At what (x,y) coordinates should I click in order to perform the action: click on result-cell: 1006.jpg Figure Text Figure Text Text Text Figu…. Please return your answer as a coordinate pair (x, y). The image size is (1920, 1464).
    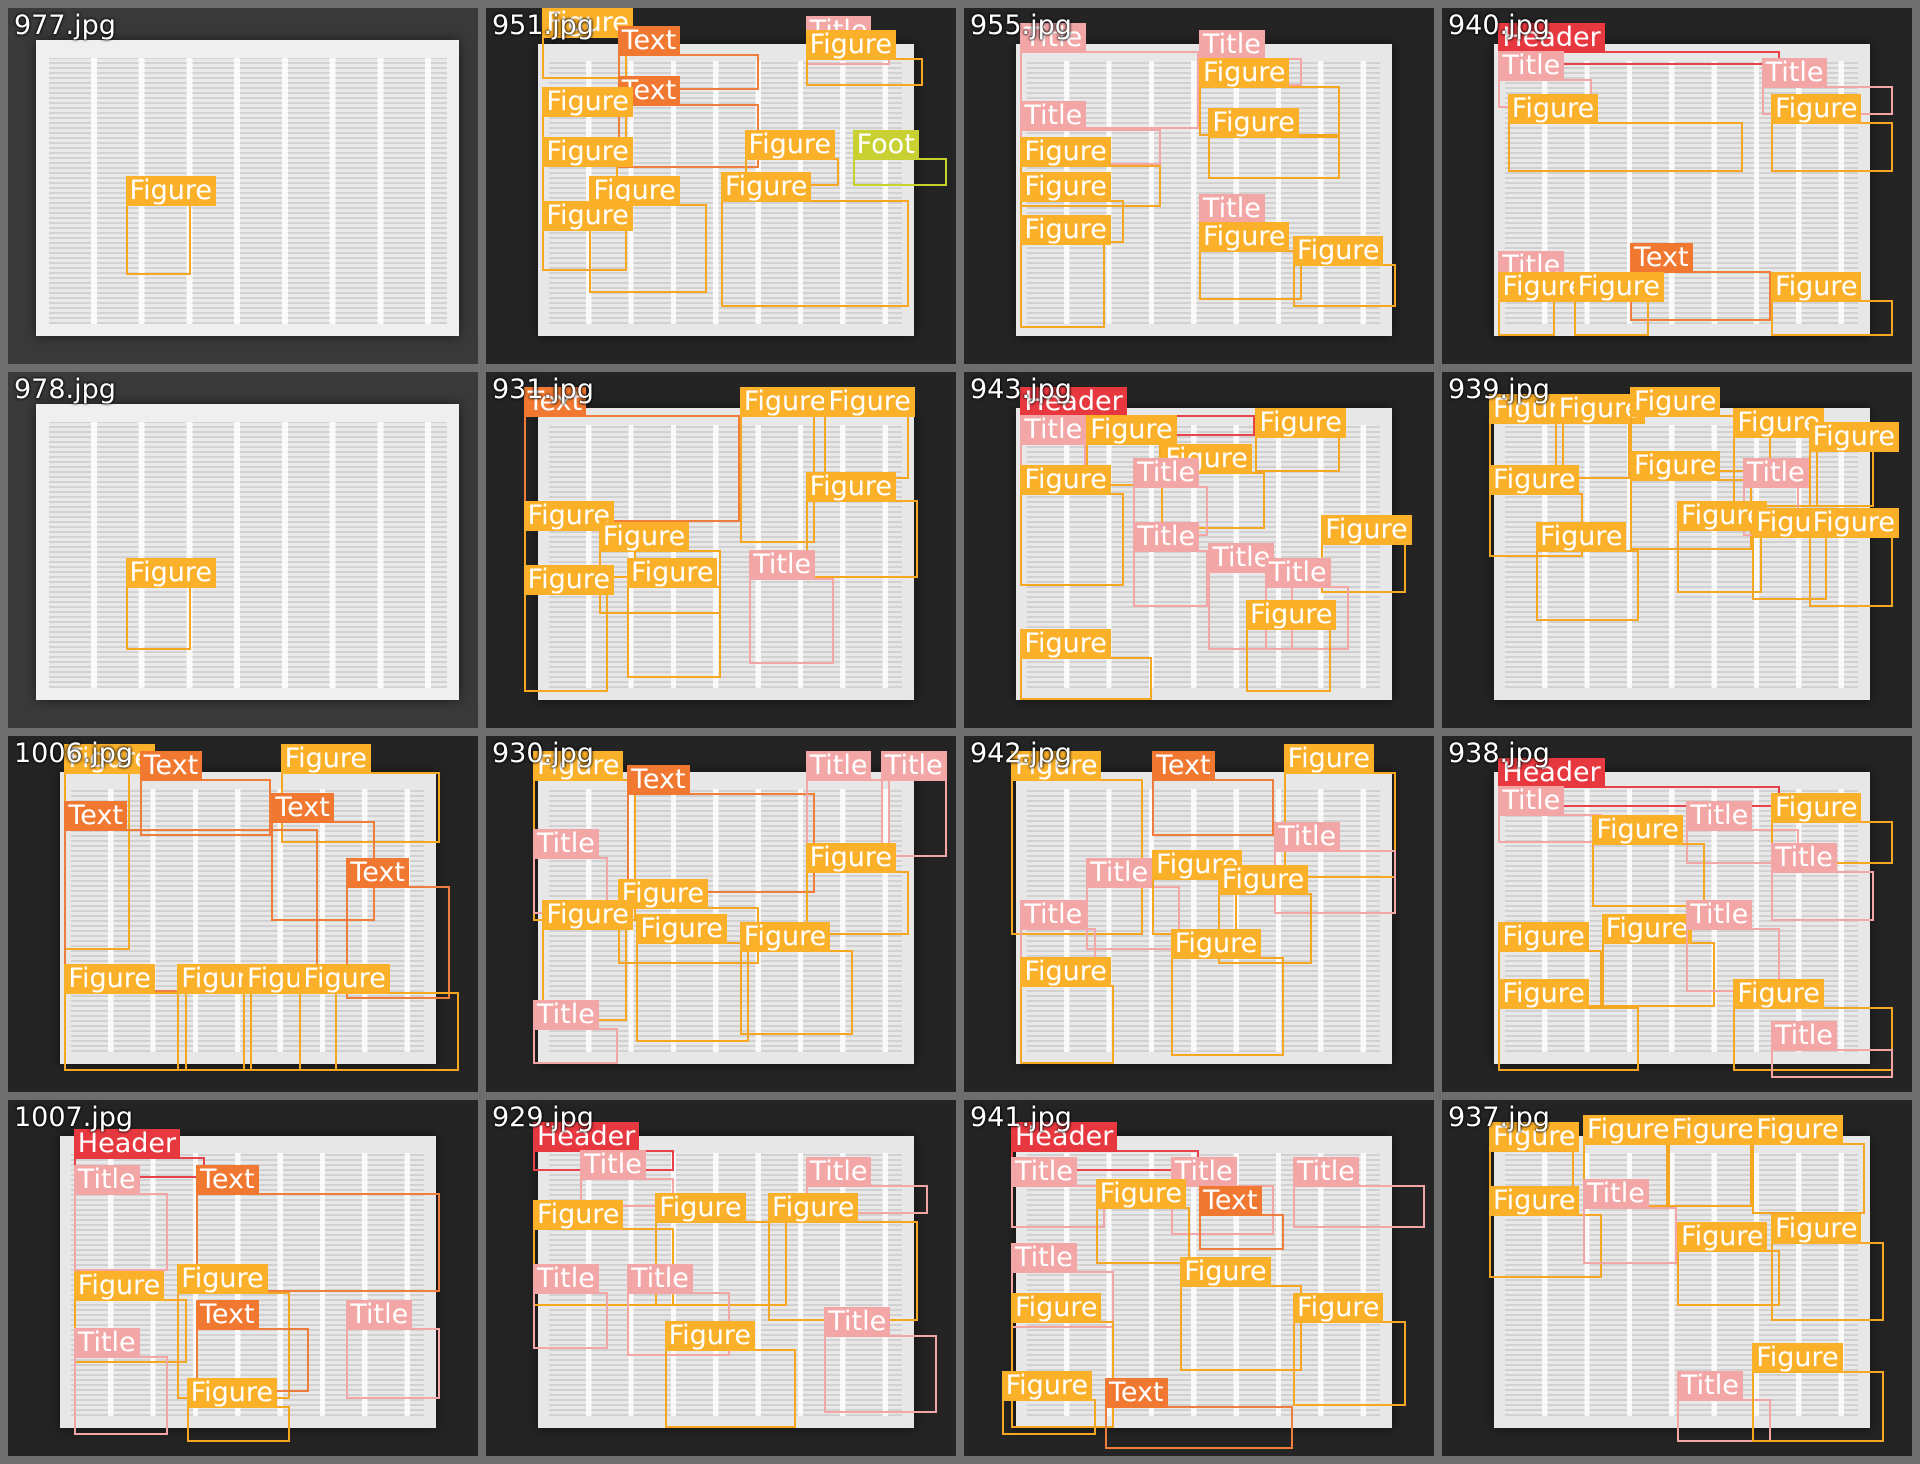
    Looking at the image, I should click on (243, 914).